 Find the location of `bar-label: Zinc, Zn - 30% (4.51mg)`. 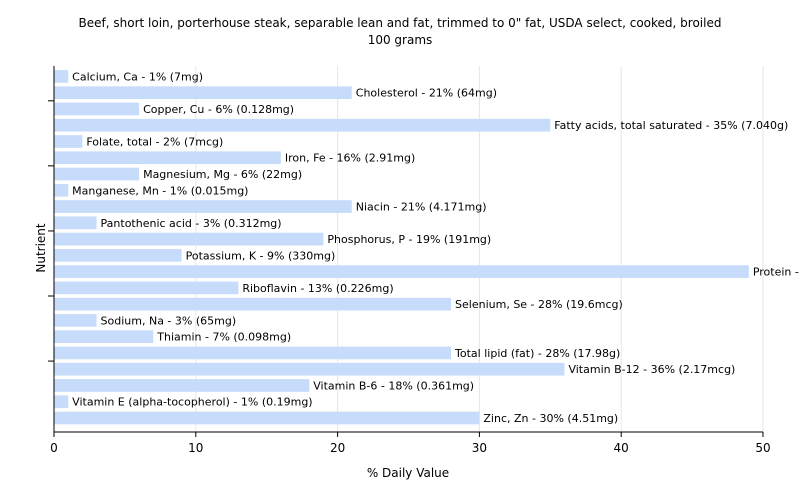

bar-label: Zinc, Zn - 30% (4.51mg) is located at coordinates (550, 418).